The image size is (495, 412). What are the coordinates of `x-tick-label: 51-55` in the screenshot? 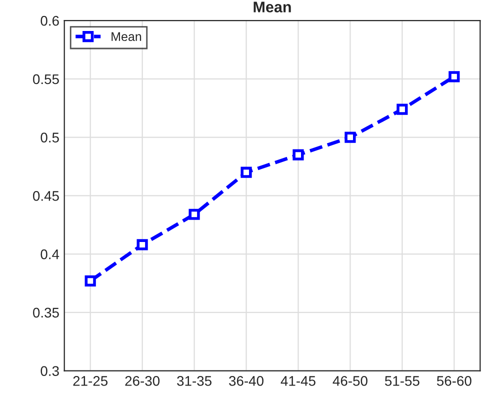 It's located at (402, 381).